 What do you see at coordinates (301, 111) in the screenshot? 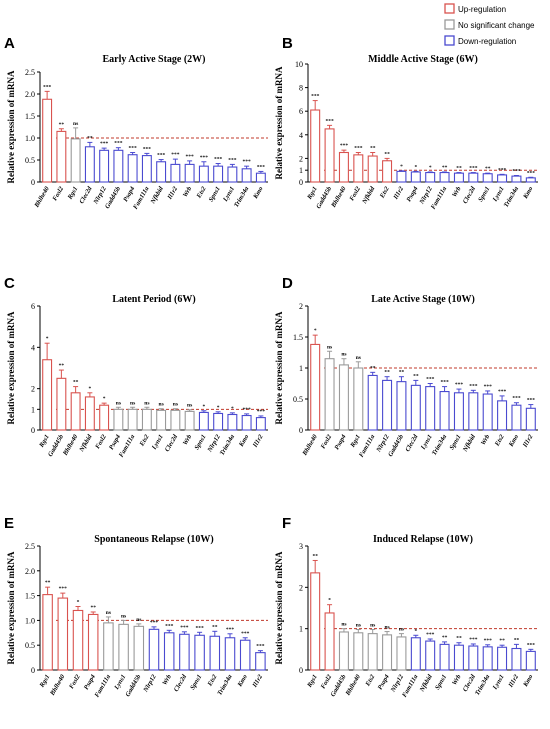
I see `y-tick-label: 6` at bounding box center [301, 111].